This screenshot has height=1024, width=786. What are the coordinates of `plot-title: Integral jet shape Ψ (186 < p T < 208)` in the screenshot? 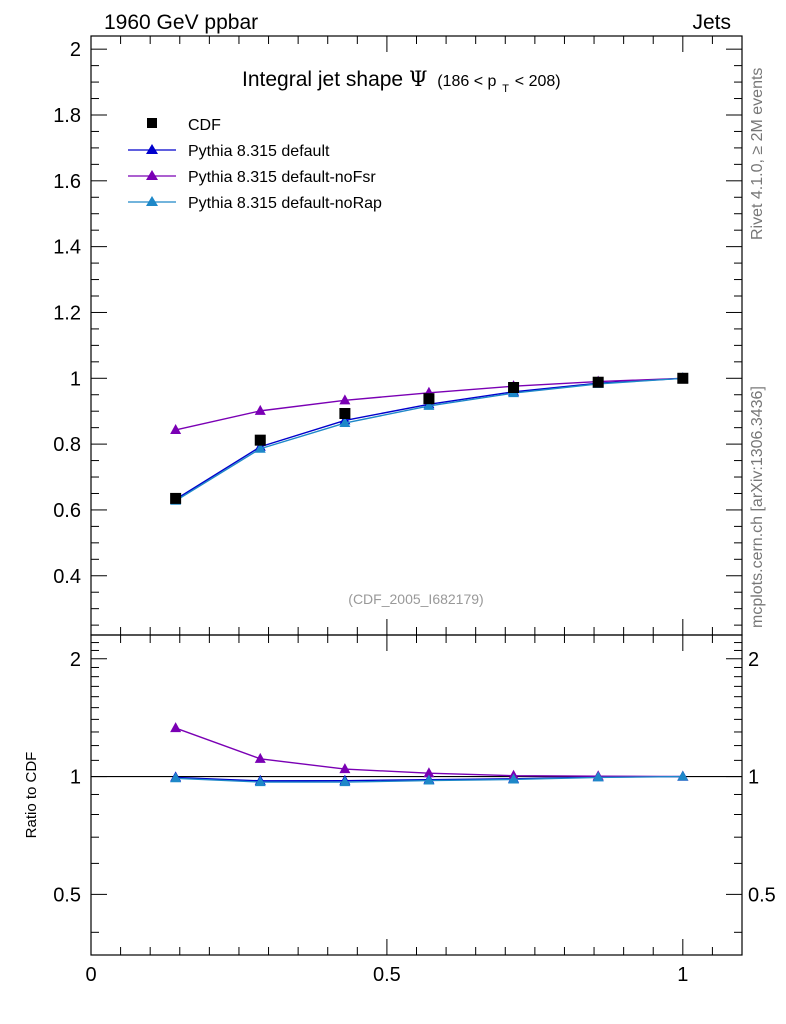 It's located at (401, 82).